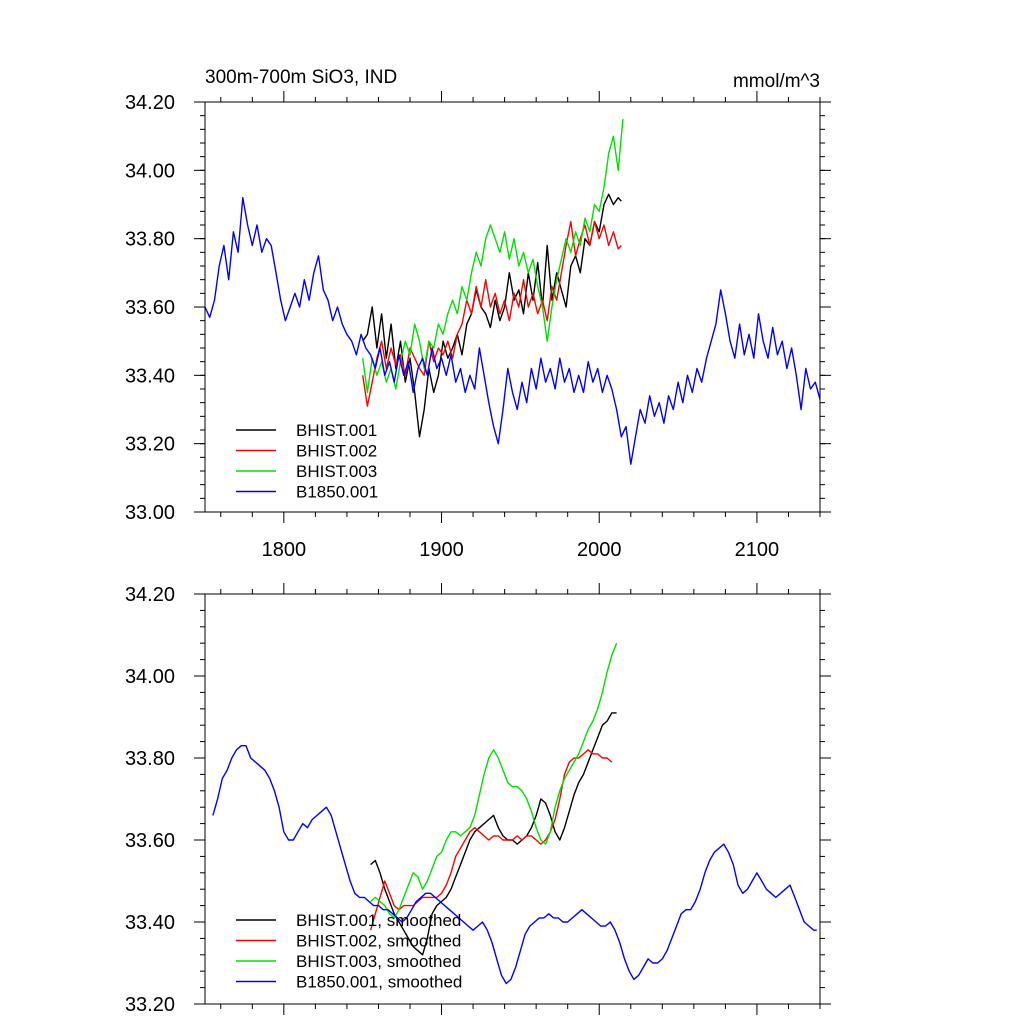 The image size is (1024, 1024). Describe the element at coordinates (599, 550) in the screenshot. I see `x-tick-label: 2000` at that location.